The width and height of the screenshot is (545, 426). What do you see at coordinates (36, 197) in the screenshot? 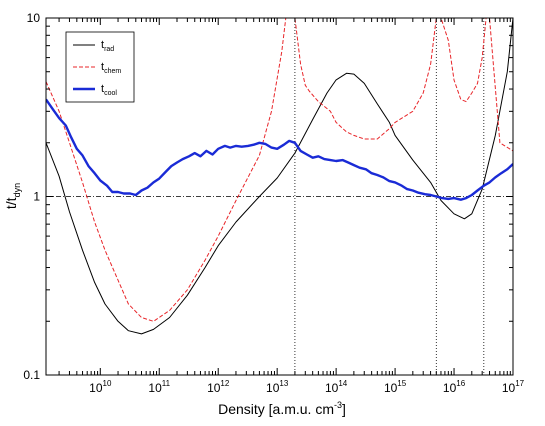
I see `y-tick-label: 1` at bounding box center [36, 197].